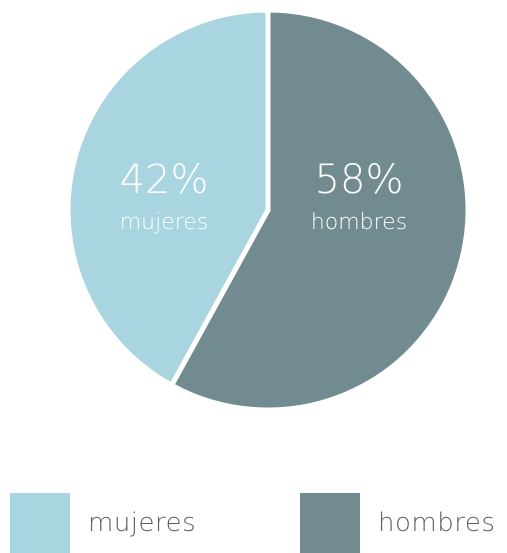  I want to click on slice-category-label-mujeres: mujeres, so click(164, 222).